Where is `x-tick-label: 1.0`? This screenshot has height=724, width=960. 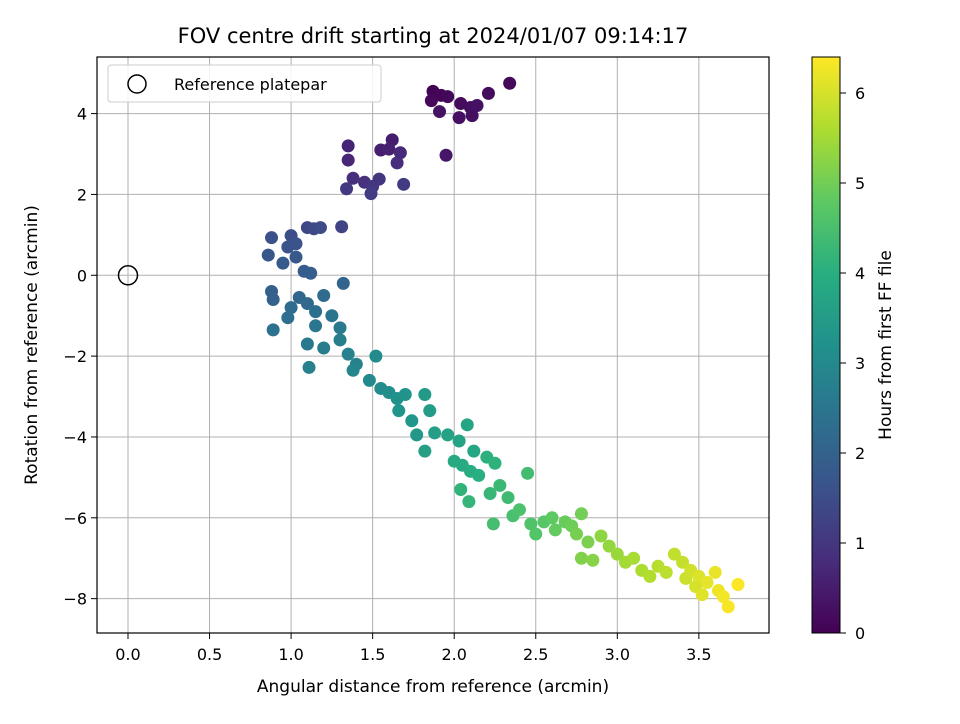 x-tick-label: 1.0 is located at coordinates (290, 654).